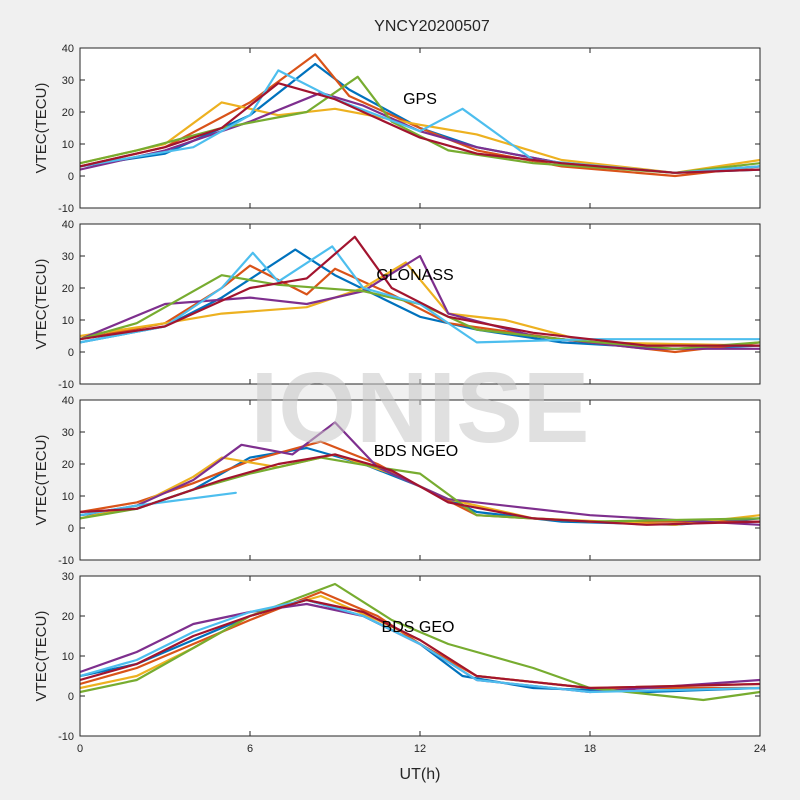  I want to click on chart-title: YNCY20200507, so click(432, 26).